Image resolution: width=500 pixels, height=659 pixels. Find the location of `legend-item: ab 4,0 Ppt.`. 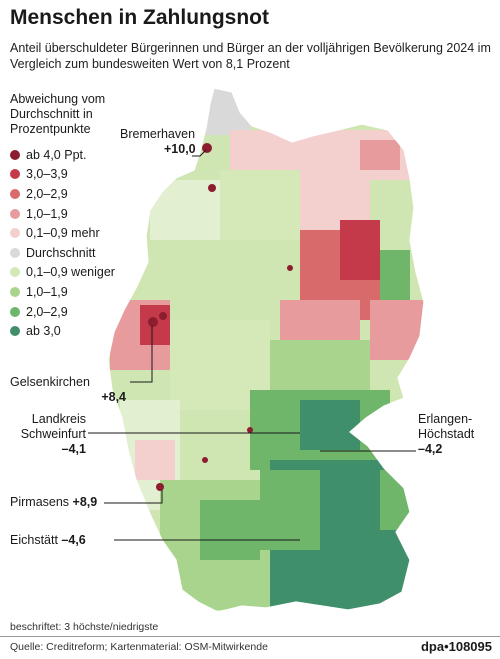

legend-item: ab 4,0 Ppt. is located at coordinates (62, 155).